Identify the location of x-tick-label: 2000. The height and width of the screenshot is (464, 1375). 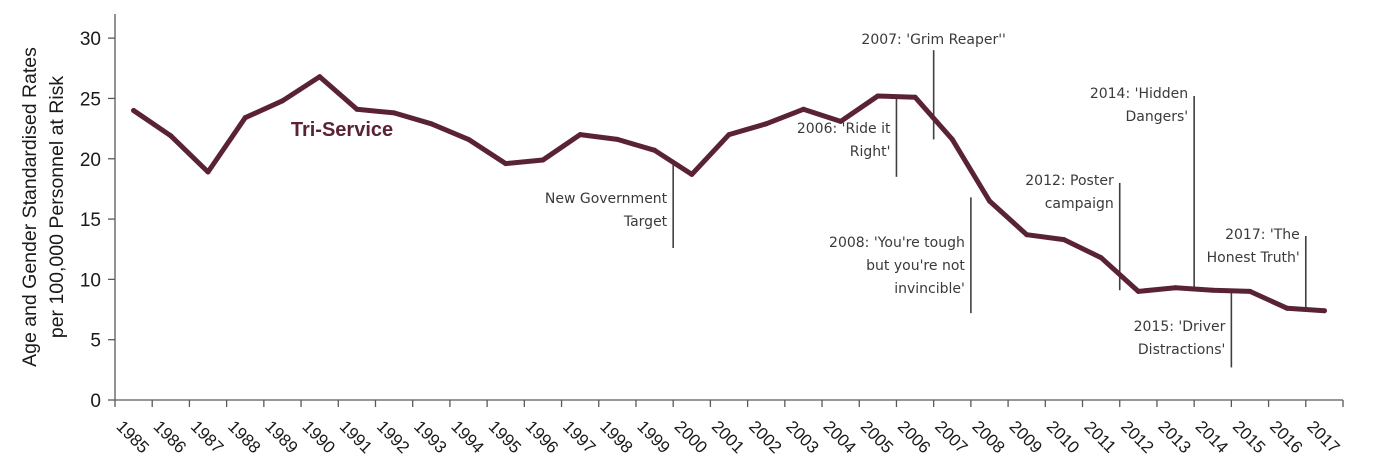
(691, 437).